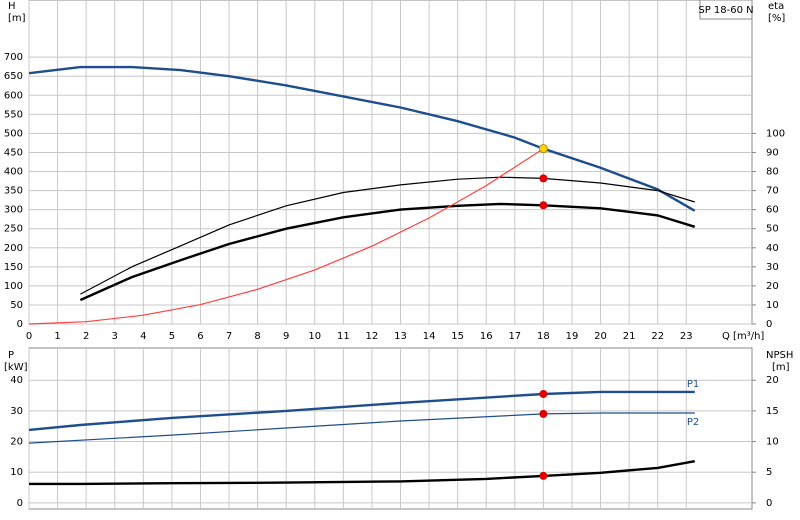  Describe the element at coordinates (16, 380) in the screenshot. I see `y-tick-label: 40` at that location.